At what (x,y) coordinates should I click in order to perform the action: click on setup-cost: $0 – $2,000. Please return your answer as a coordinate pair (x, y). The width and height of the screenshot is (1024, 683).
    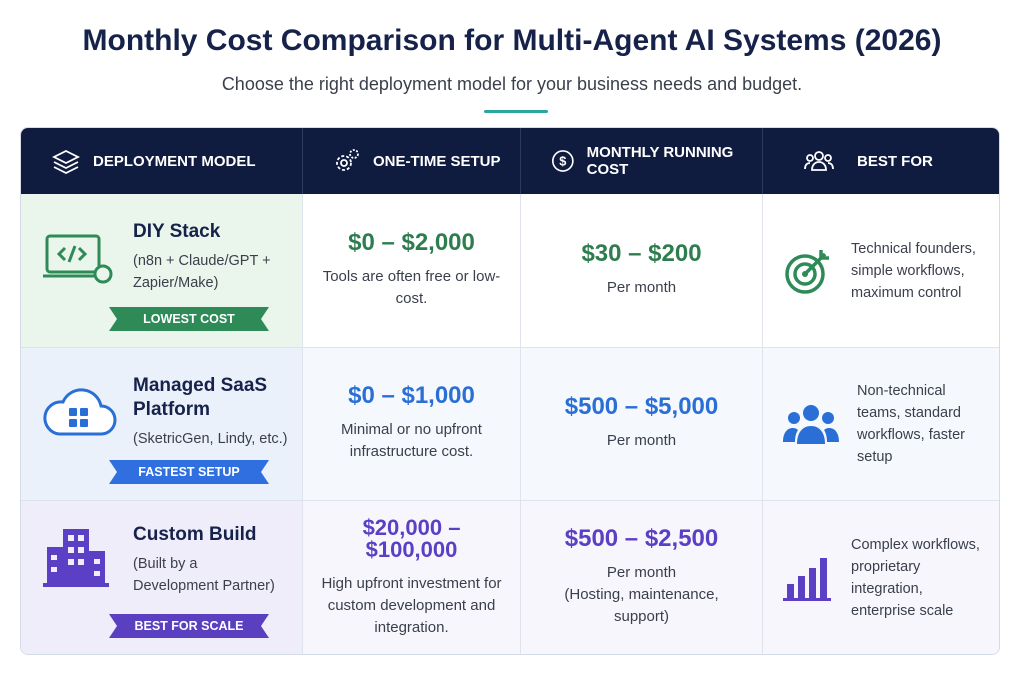
    Looking at the image, I should click on (411, 242).